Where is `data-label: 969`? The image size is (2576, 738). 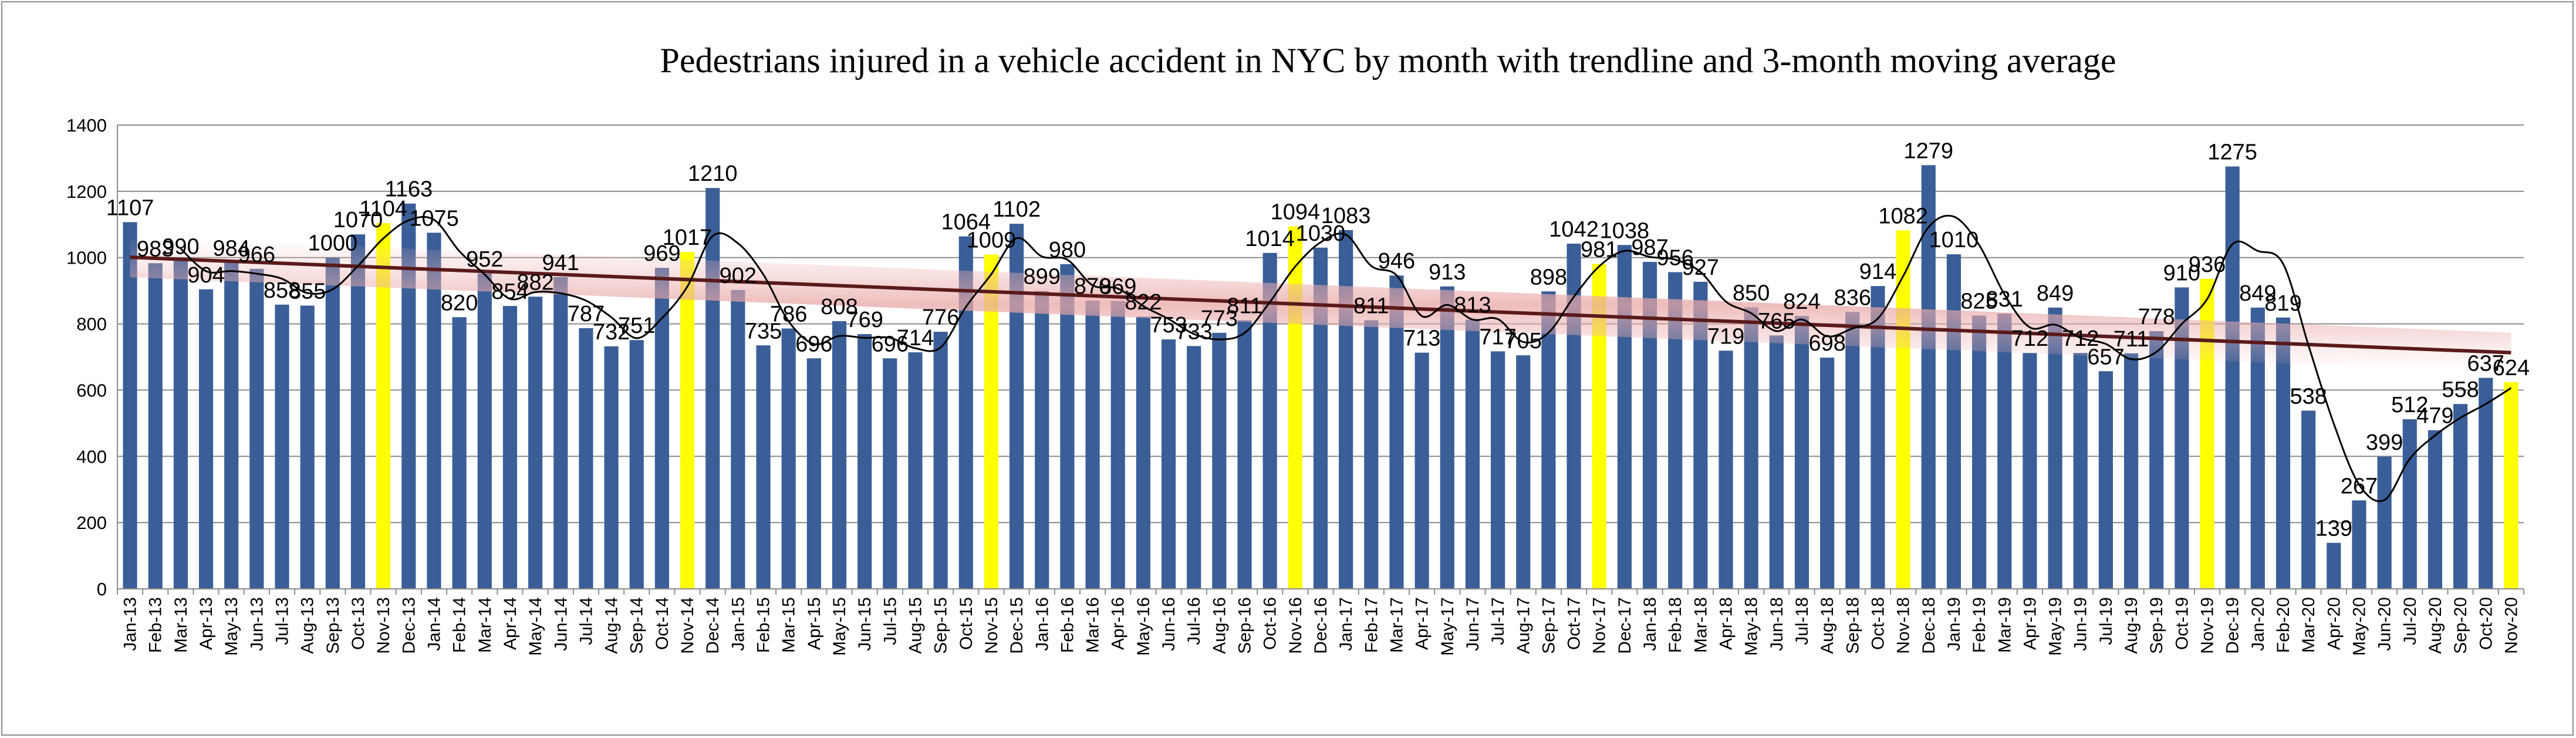 data-label: 969 is located at coordinates (661, 253).